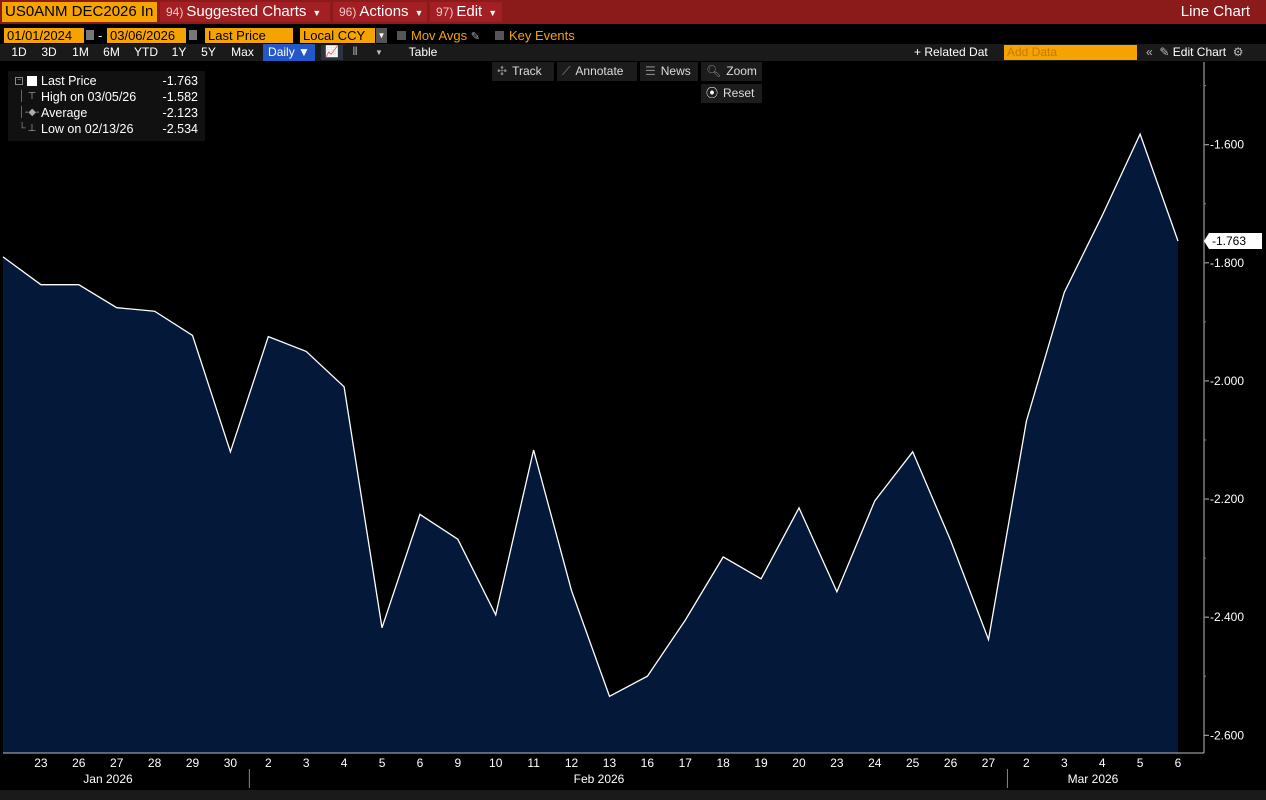  What do you see at coordinates (420, 763) in the screenshot?
I see `x-tick-label: 6` at bounding box center [420, 763].